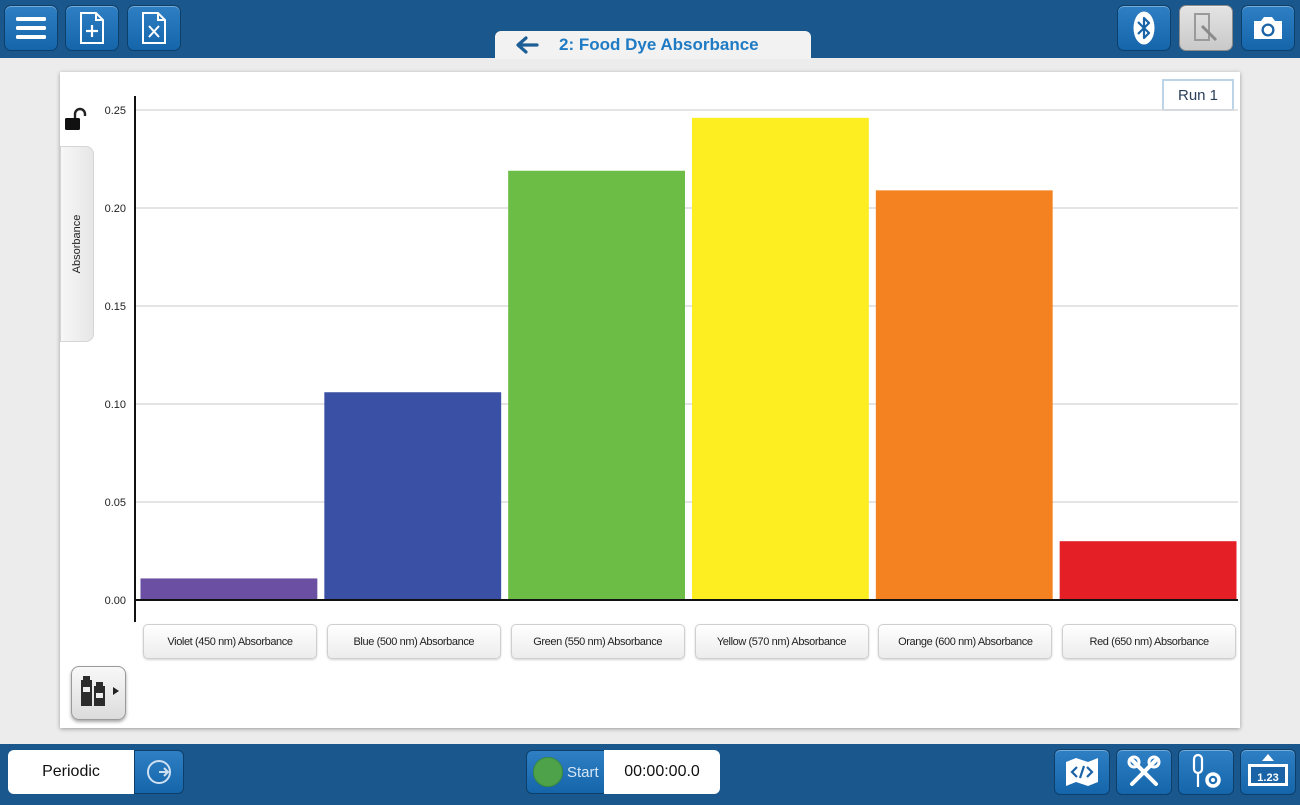  I want to click on y-tick-label: 0.00, so click(115, 601).